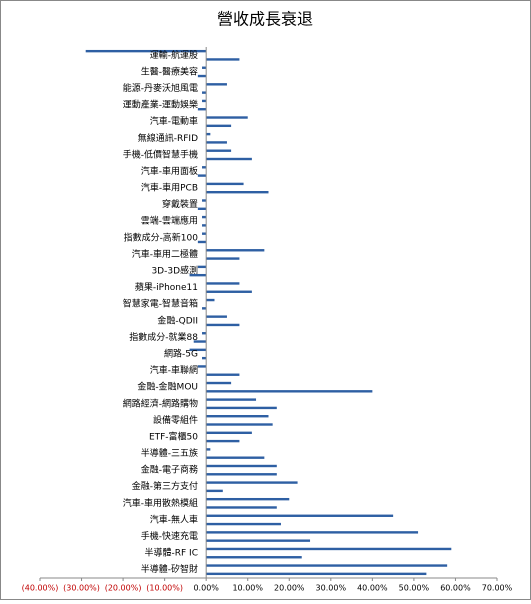  What do you see at coordinates (173, 436) in the screenshot?
I see `y-tick-label: ETF-富櫃50` at bounding box center [173, 436].